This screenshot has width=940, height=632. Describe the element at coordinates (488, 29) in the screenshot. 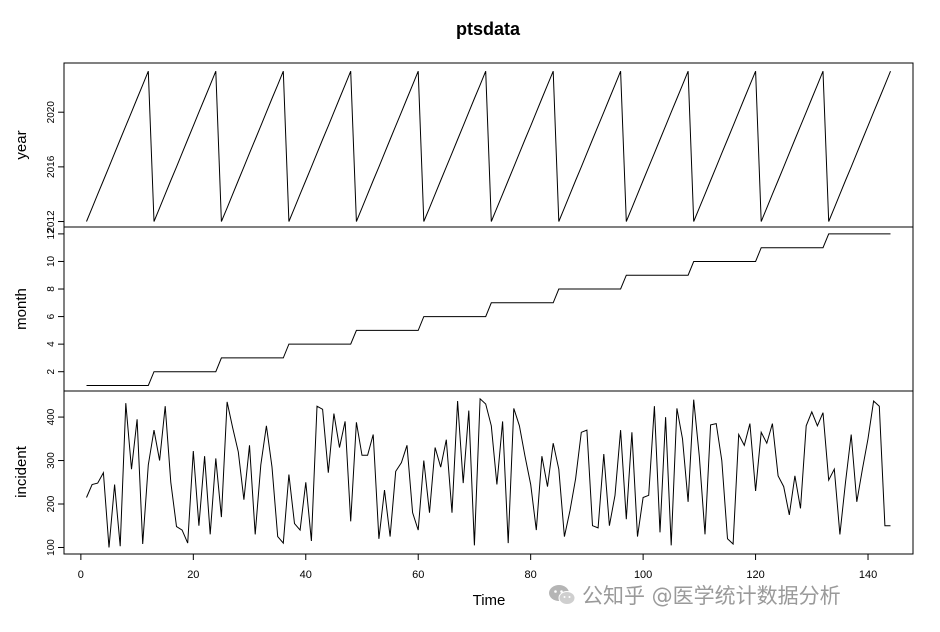

I see `chart-title: ptsdata` at that location.